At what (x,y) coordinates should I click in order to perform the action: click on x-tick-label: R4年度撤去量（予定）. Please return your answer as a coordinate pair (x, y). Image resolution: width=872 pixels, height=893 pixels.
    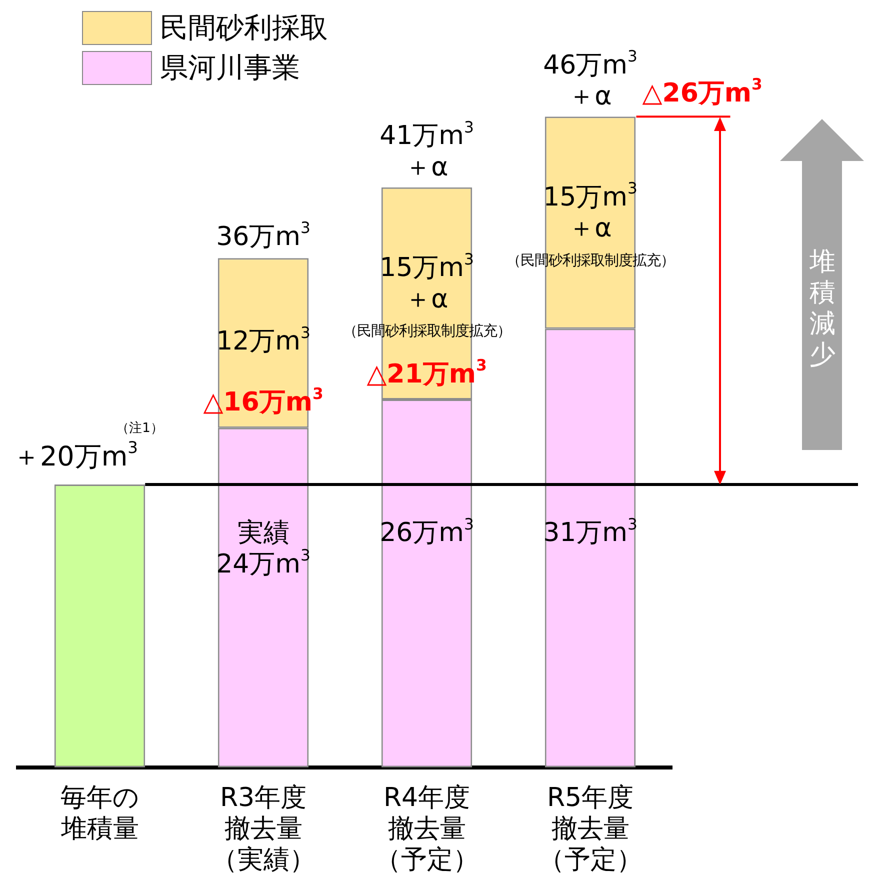
    Looking at the image, I should click on (426, 829).